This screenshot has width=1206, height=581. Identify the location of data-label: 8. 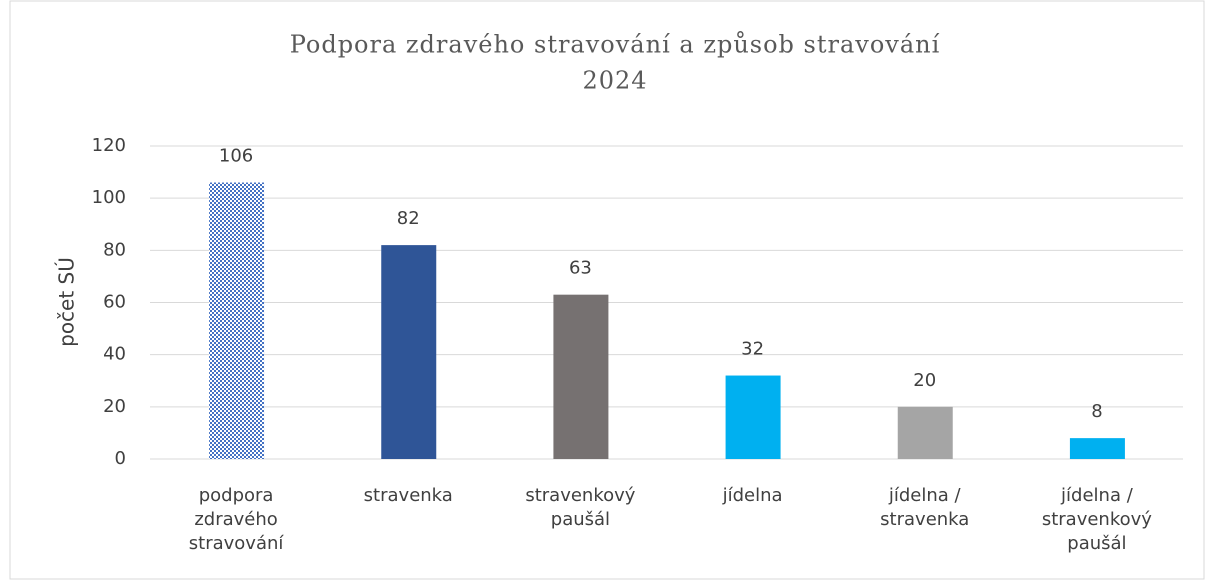
(1096, 411).